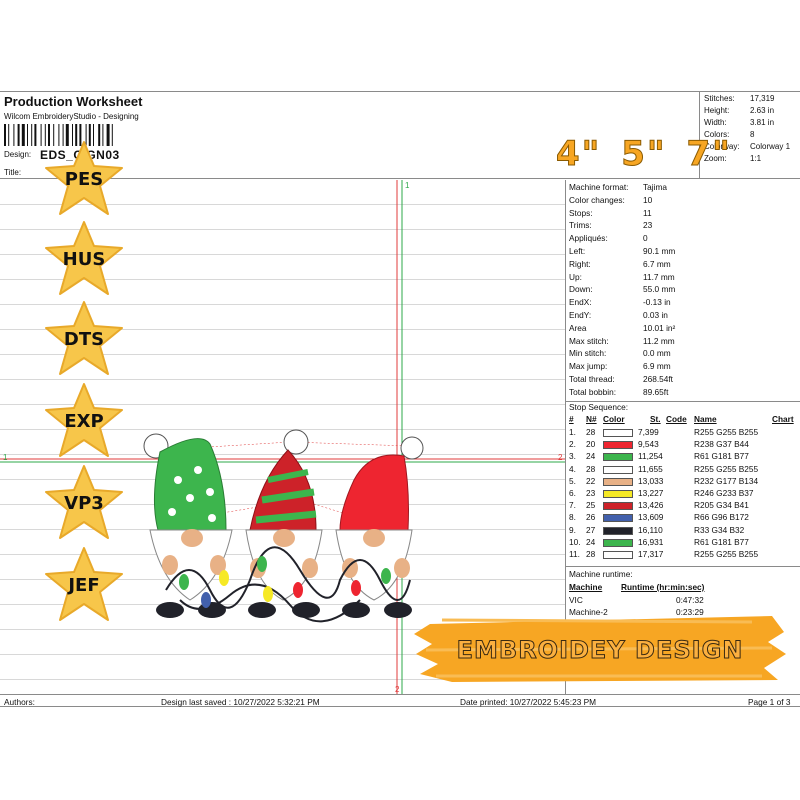 This screenshot has width=800, height=800. What do you see at coordinates (19, 702) in the screenshot?
I see `footer-authors: Authors:` at bounding box center [19, 702].